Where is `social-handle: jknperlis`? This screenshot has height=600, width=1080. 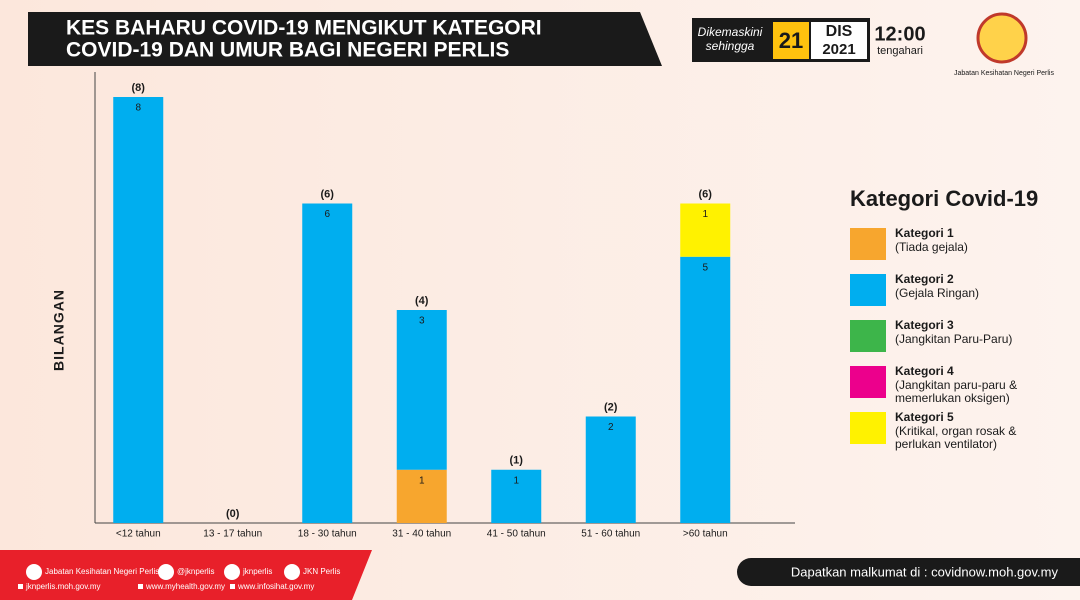 social-handle: jknperlis is located at coordinates (257, 571).